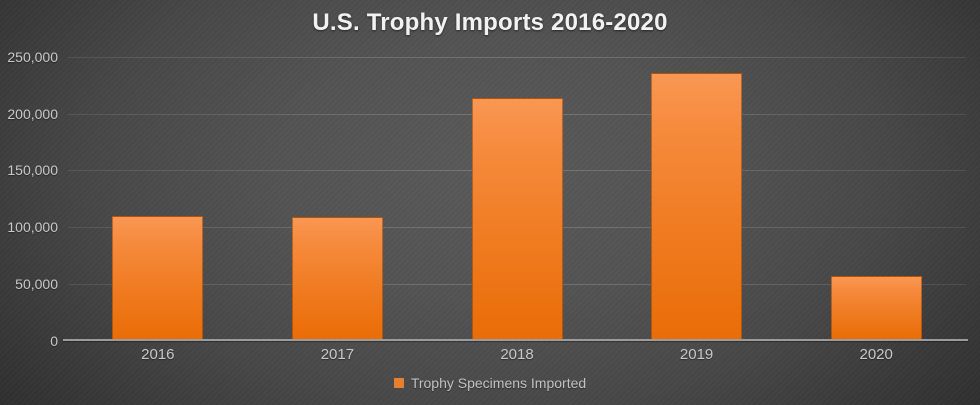 The height and width of the screenshot is (405, 980). What do you see at coordinates (54, 340) in the screenshot?
I see `y-axis-label-0: 0` at bounding box center [54, 340].